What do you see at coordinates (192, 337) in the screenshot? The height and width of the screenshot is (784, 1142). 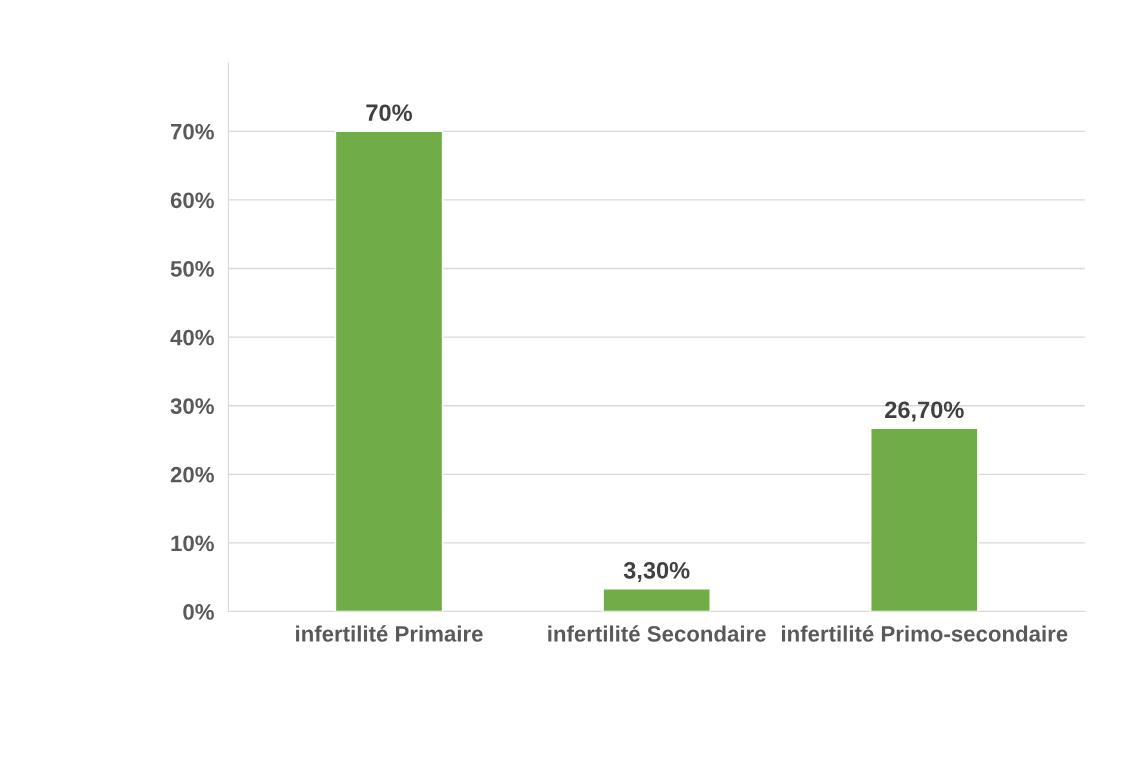 I see `y-tick-label: 40%` at bounding box center [192, 337].